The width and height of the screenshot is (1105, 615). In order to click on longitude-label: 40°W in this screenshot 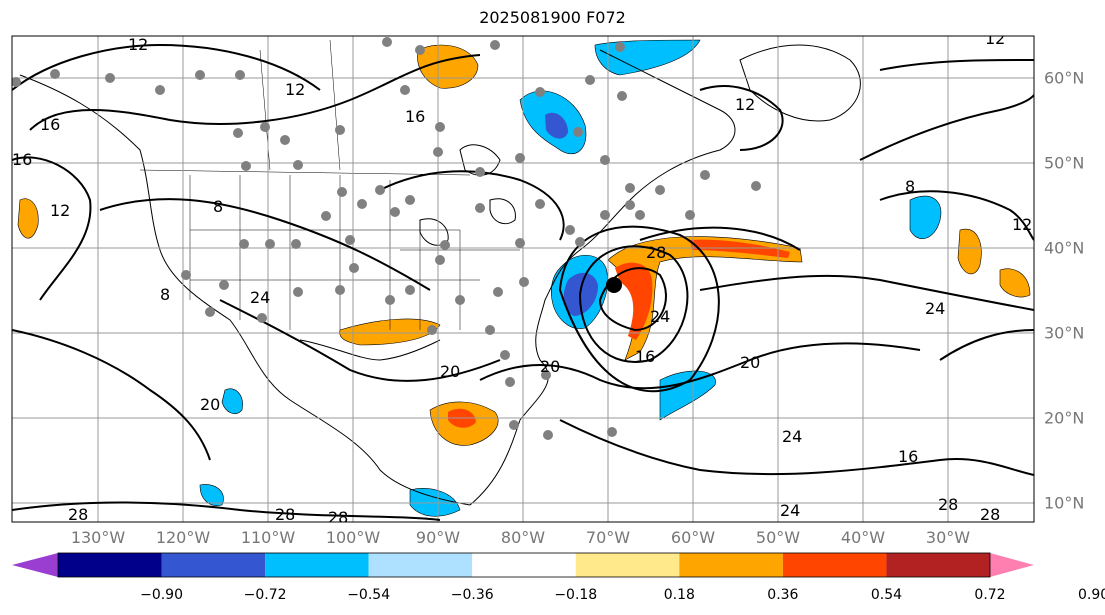, I will do `click(863, 537)`.